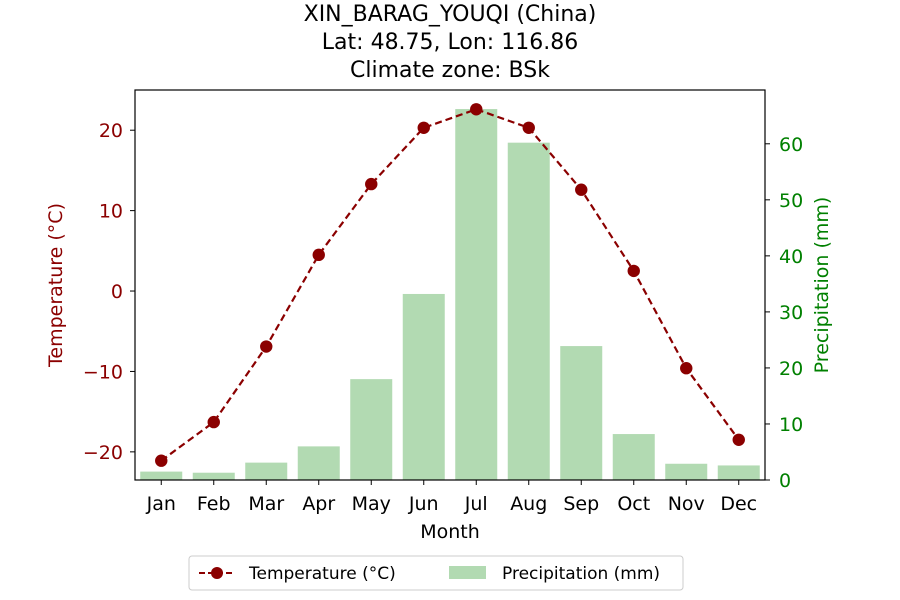  Describe the element at coordinates (213, 422) in the screenshot. I see `temperature-point-feb` at that location.